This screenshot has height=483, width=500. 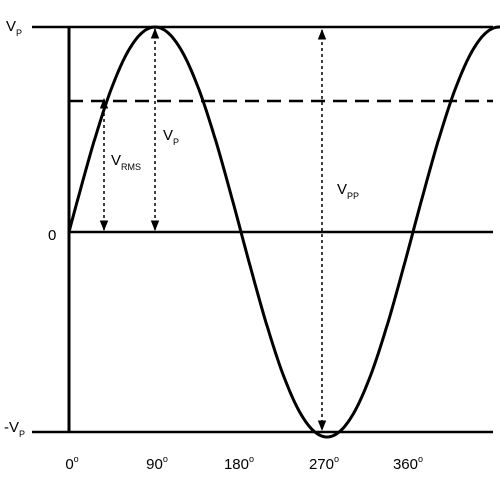 What do you see at coordinates (171, 137) in the screenshot?
I see `label-vp: VP` at bounding box center [171, 137].